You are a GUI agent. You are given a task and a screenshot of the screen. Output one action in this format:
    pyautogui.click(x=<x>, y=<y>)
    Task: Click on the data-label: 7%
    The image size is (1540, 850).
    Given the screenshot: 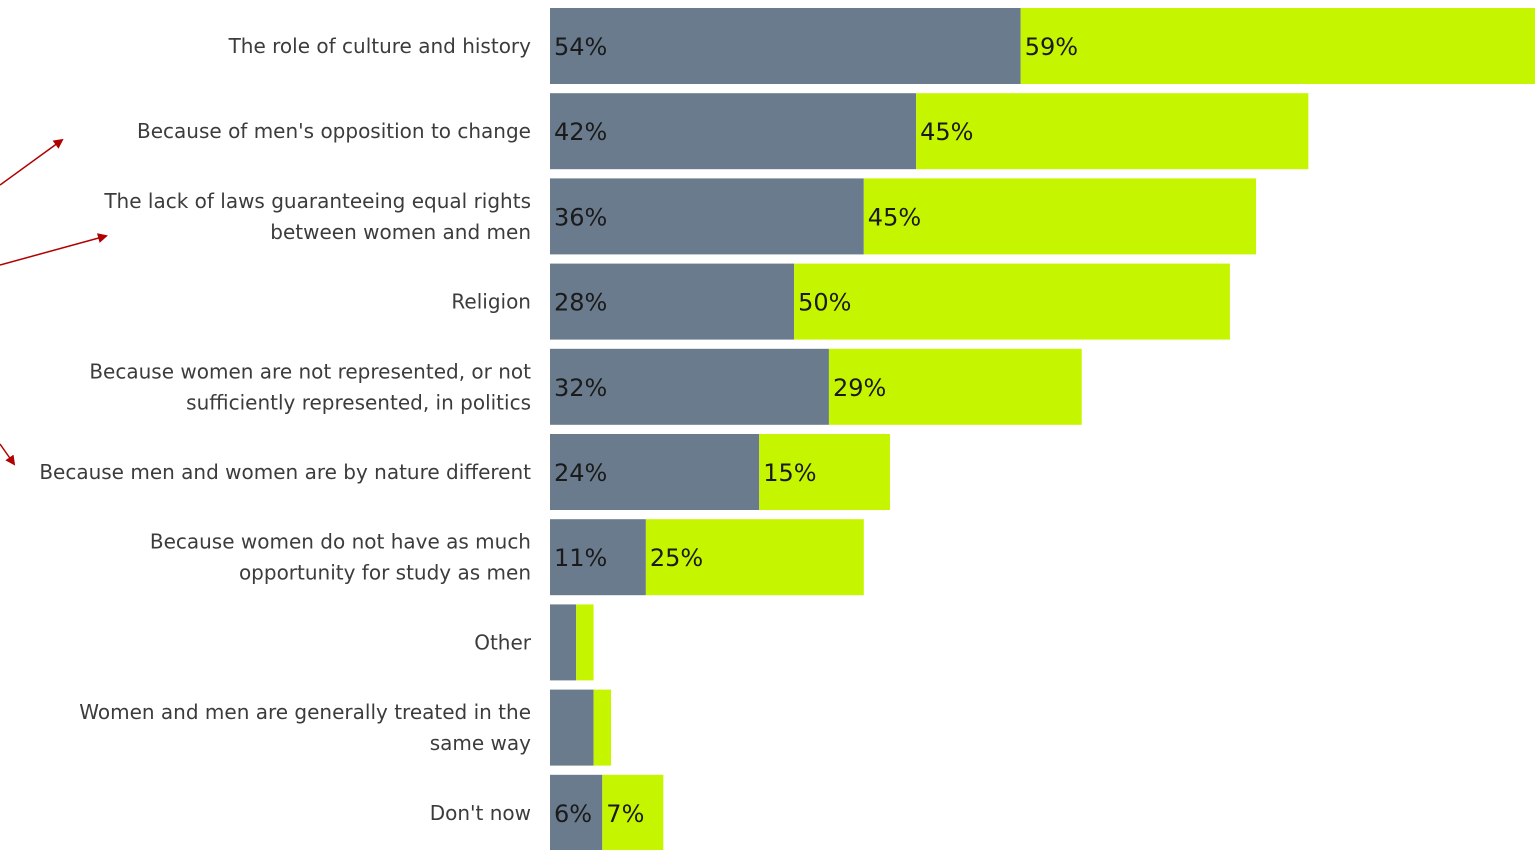 What is the action you would take?
    pyautogui.click(x=625, y=814)
    